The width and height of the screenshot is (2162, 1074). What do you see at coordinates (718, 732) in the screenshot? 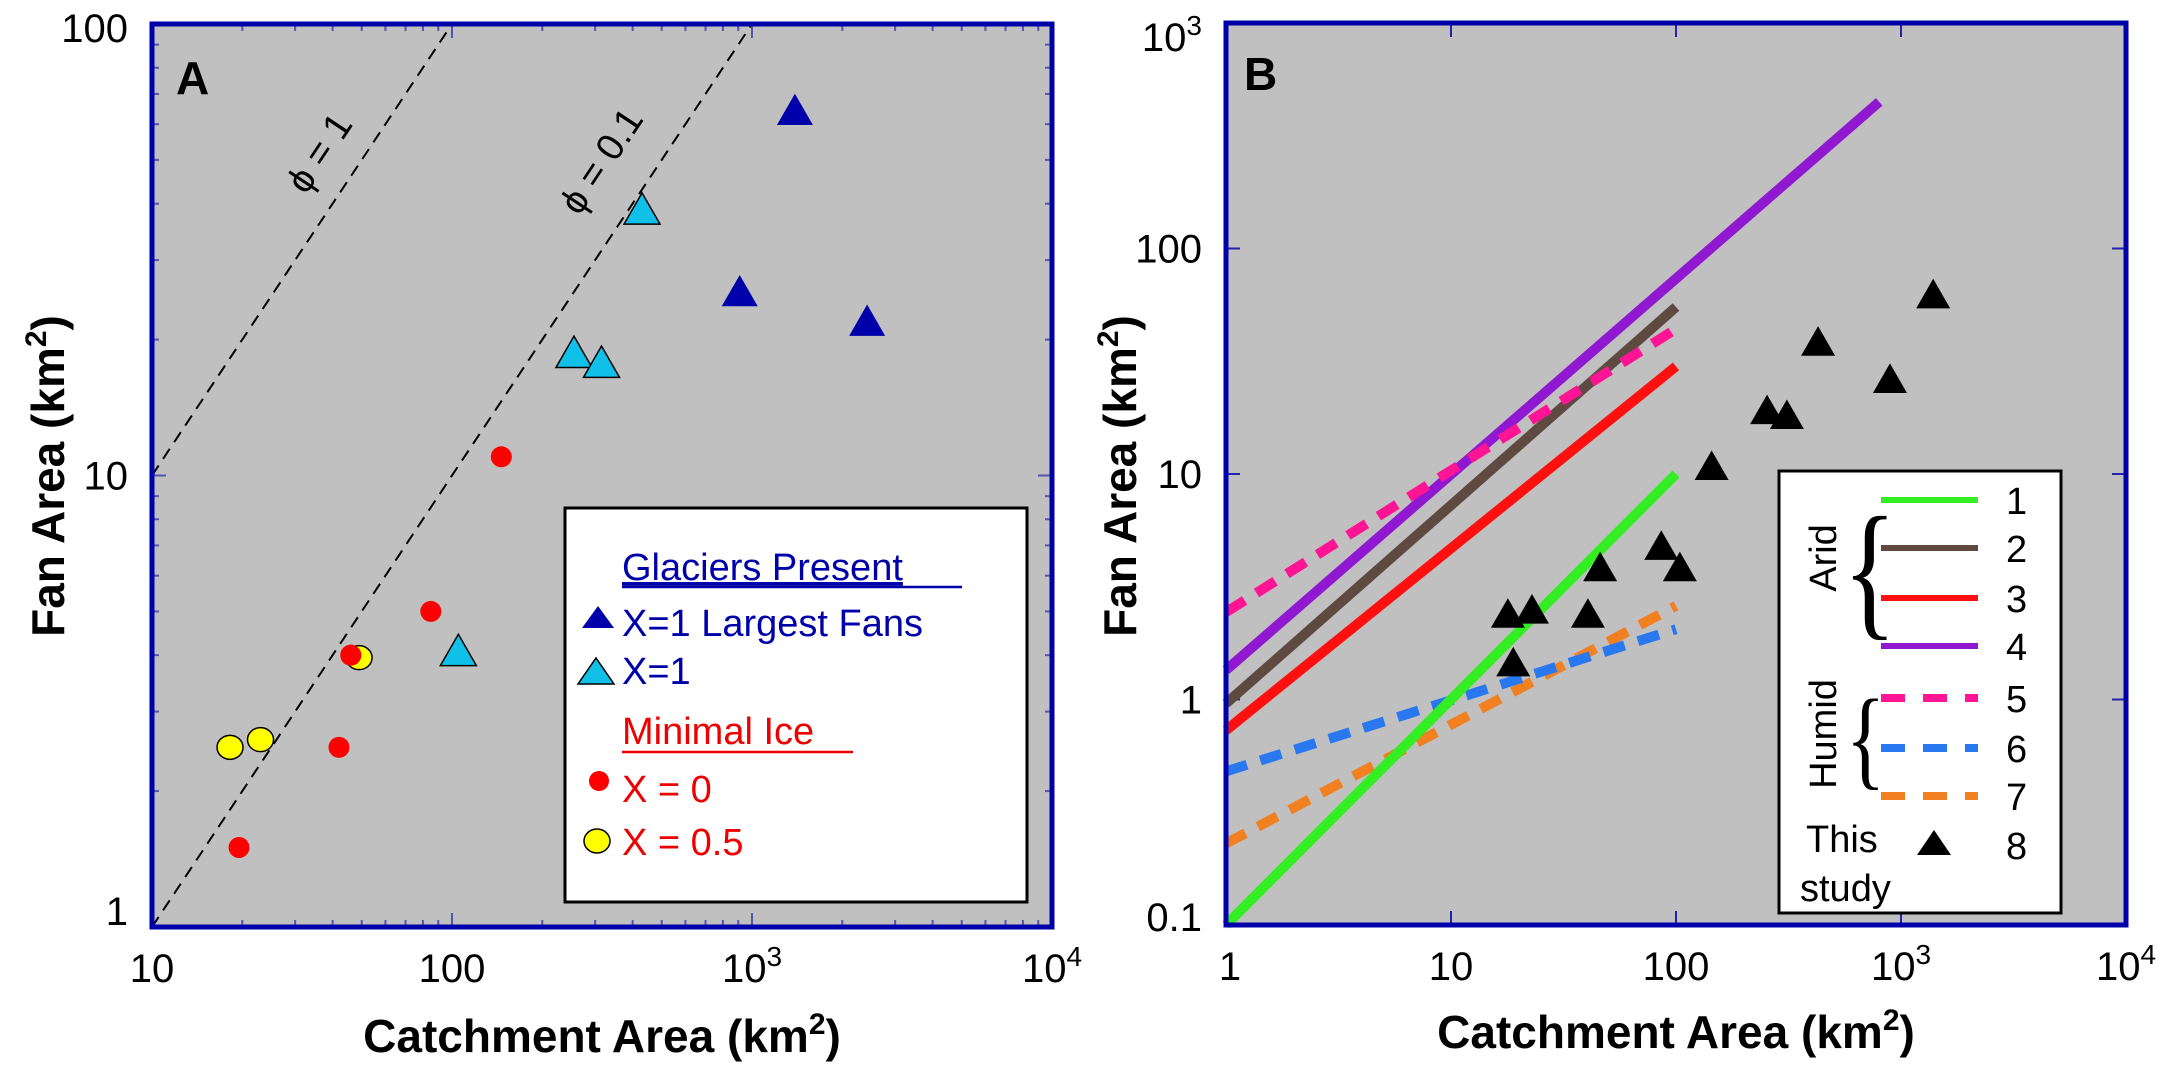
I see `legend-group-title-ice: Minimal Ice` at bounding box center [718, 732].